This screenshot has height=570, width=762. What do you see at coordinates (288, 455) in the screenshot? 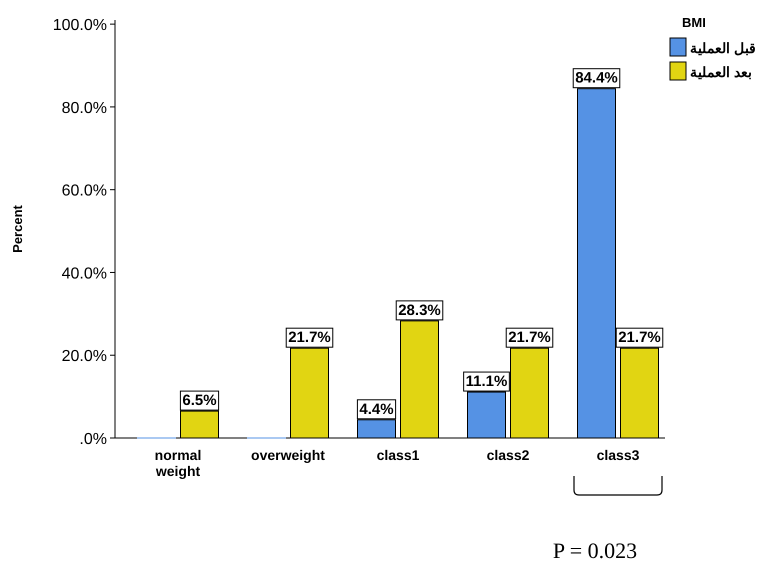
I see `x-tick-label: overweight` at bounding box center [288, 455].